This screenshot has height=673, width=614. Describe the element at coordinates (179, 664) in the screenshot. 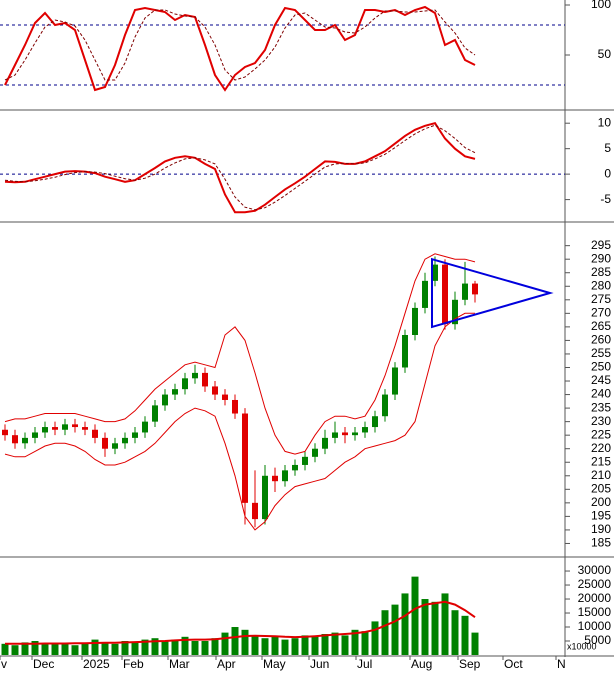

I see `x-tick-label: Mar` at that location.